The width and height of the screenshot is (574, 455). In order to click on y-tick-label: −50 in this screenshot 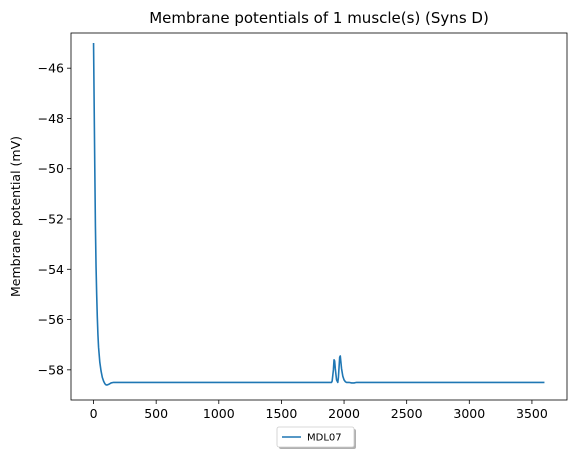, I will do `click(51, 168)`.